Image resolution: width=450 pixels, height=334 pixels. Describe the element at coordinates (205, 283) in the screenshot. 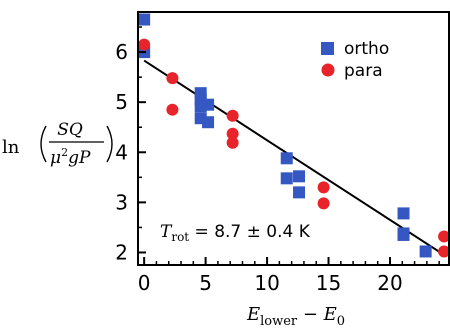

I see `x-tick-label-5: 5` at that location.